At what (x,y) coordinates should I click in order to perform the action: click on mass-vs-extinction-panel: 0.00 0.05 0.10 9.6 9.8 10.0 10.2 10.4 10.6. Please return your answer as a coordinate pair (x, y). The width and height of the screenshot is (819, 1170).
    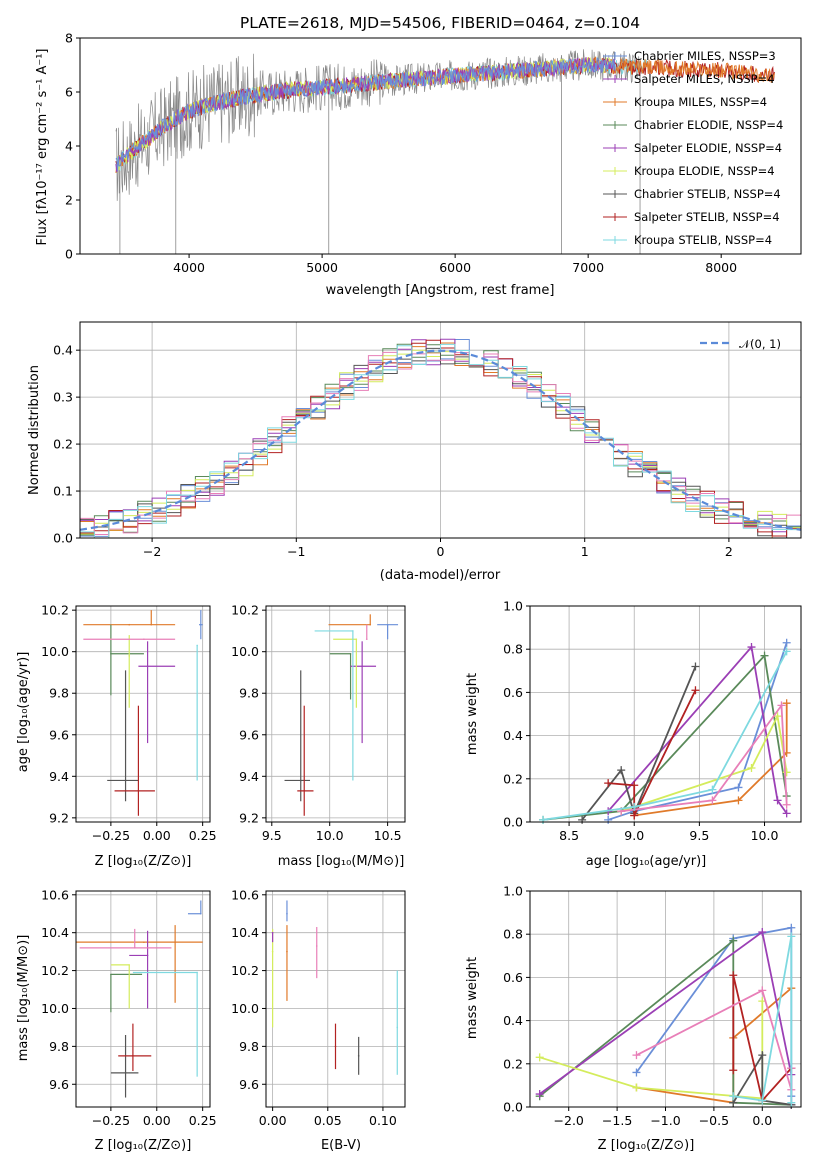
    Looking at the image, I should click on (318, 1007).